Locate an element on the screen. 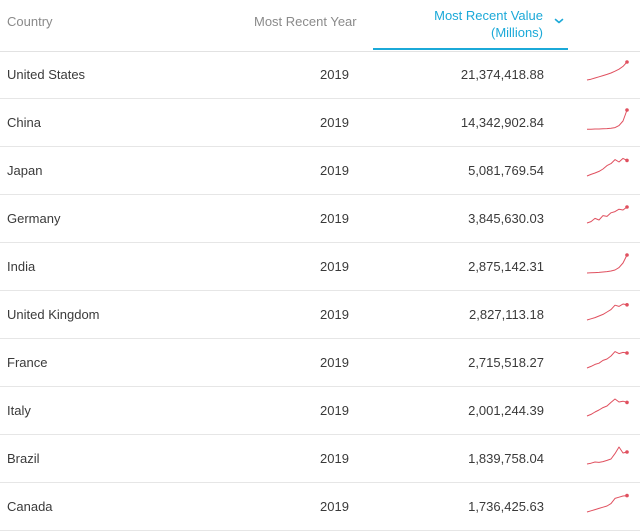 This screenshot has width=640, height=531. recent-value: 1,839,758.04 is located at coordinates (506, 458).